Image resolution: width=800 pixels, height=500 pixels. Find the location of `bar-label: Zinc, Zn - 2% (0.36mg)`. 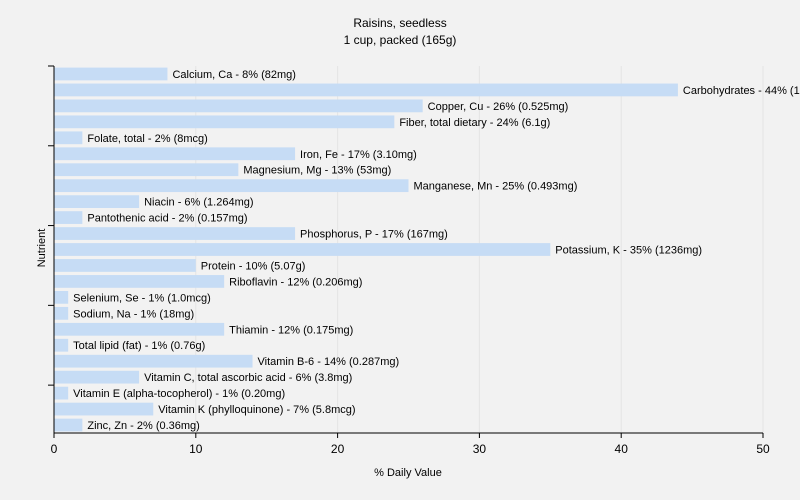

bar-label: Zinc, Zn - 2% (0.36mg) is located at coordinates (143, 426).